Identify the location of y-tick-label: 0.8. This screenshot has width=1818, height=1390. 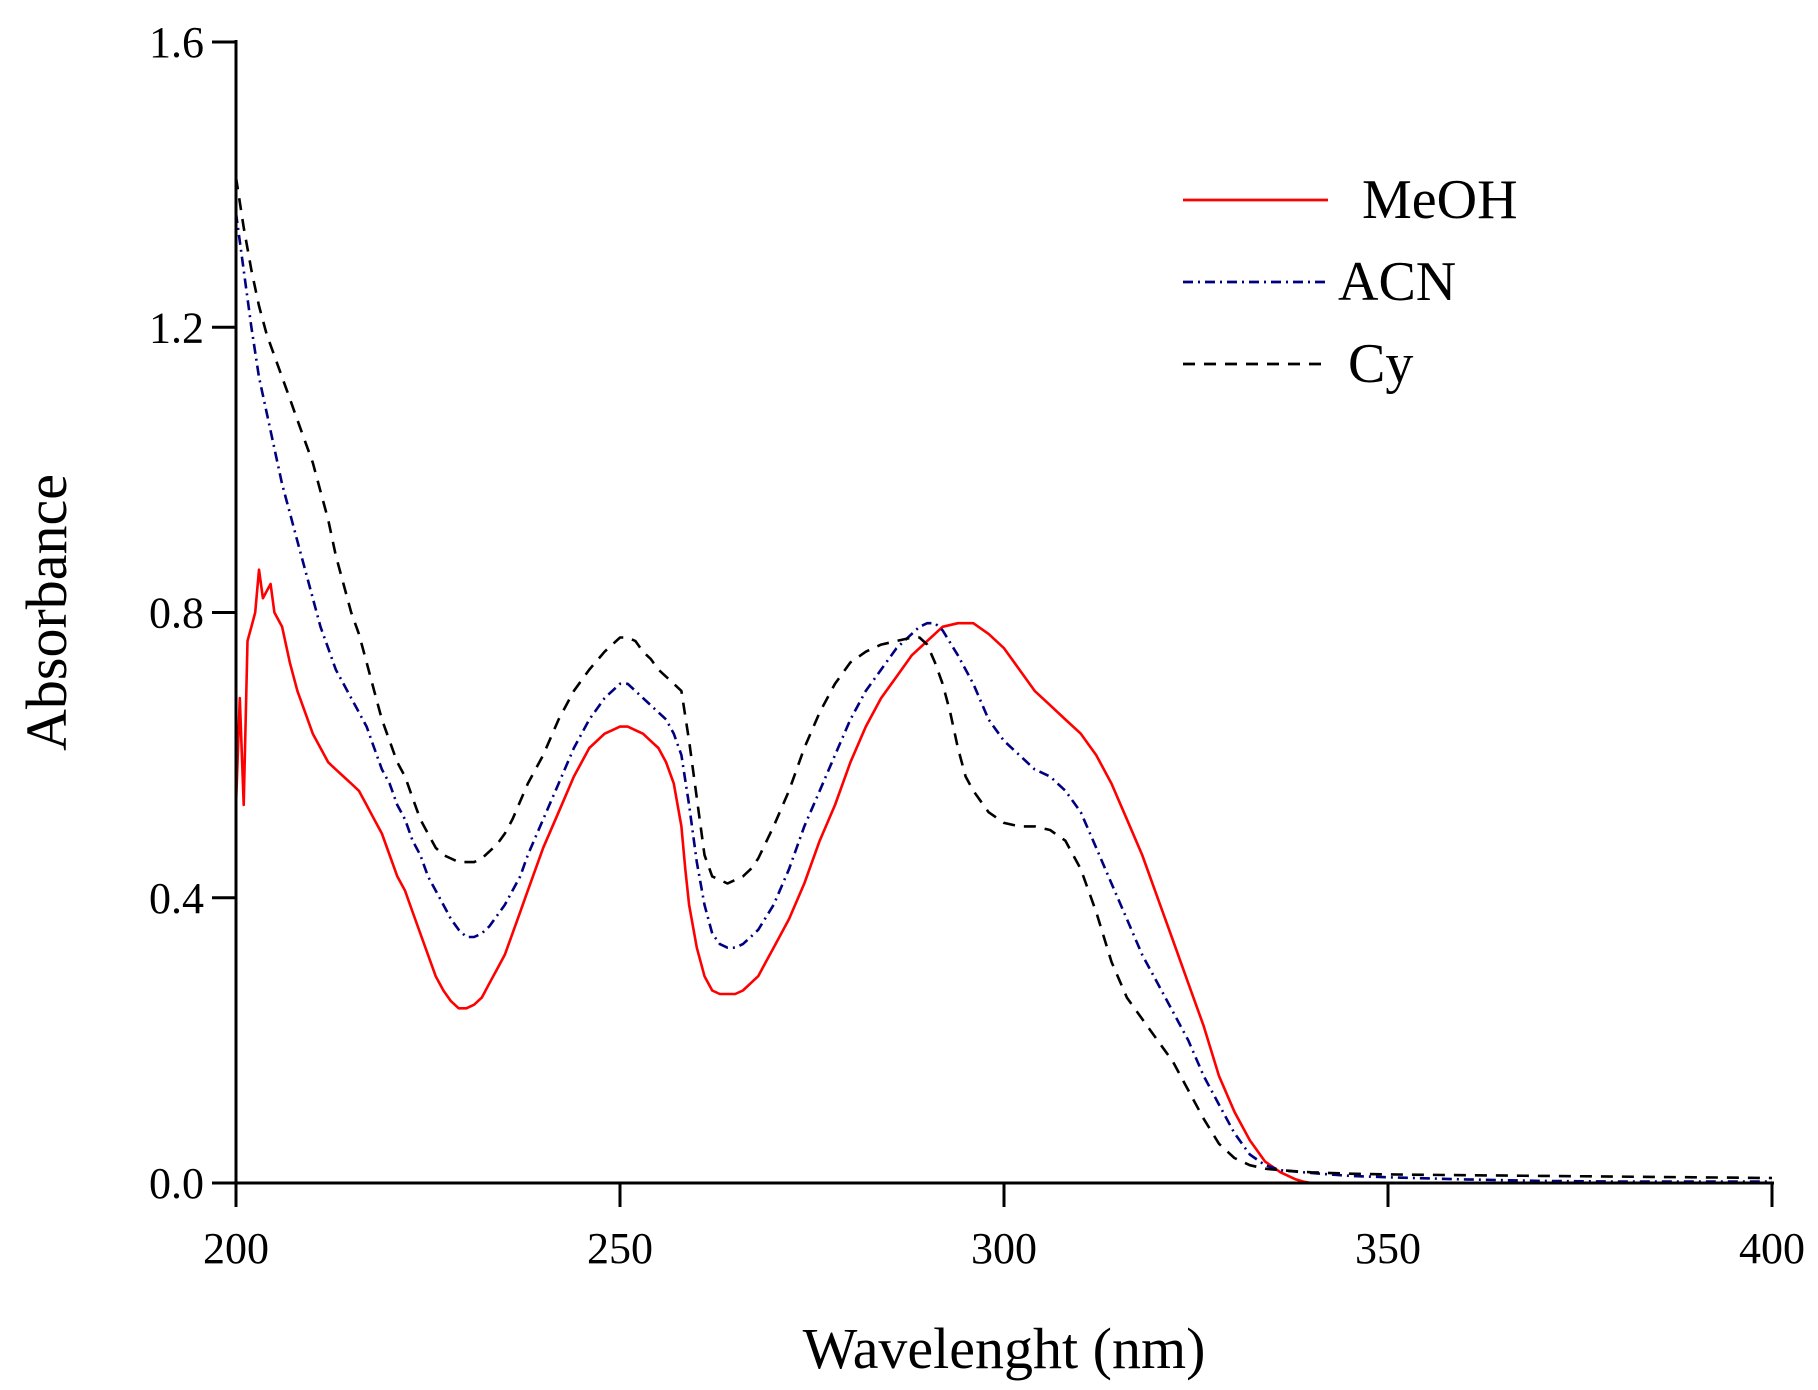
(176, 613).